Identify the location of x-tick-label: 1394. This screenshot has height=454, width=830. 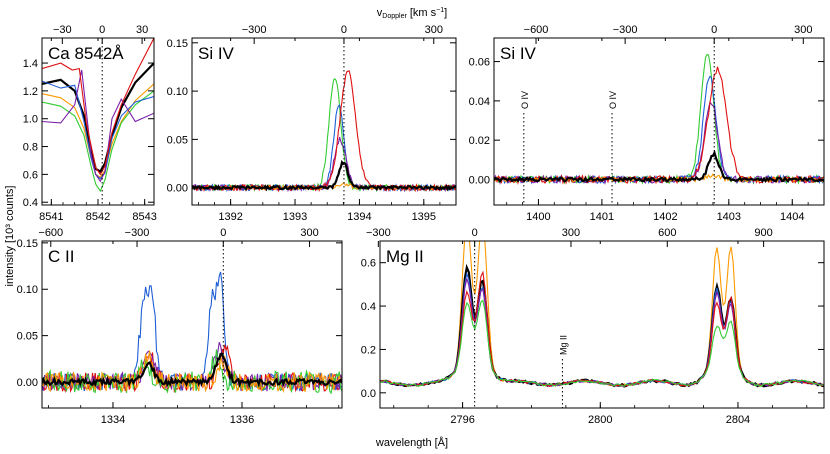
(359, 217).